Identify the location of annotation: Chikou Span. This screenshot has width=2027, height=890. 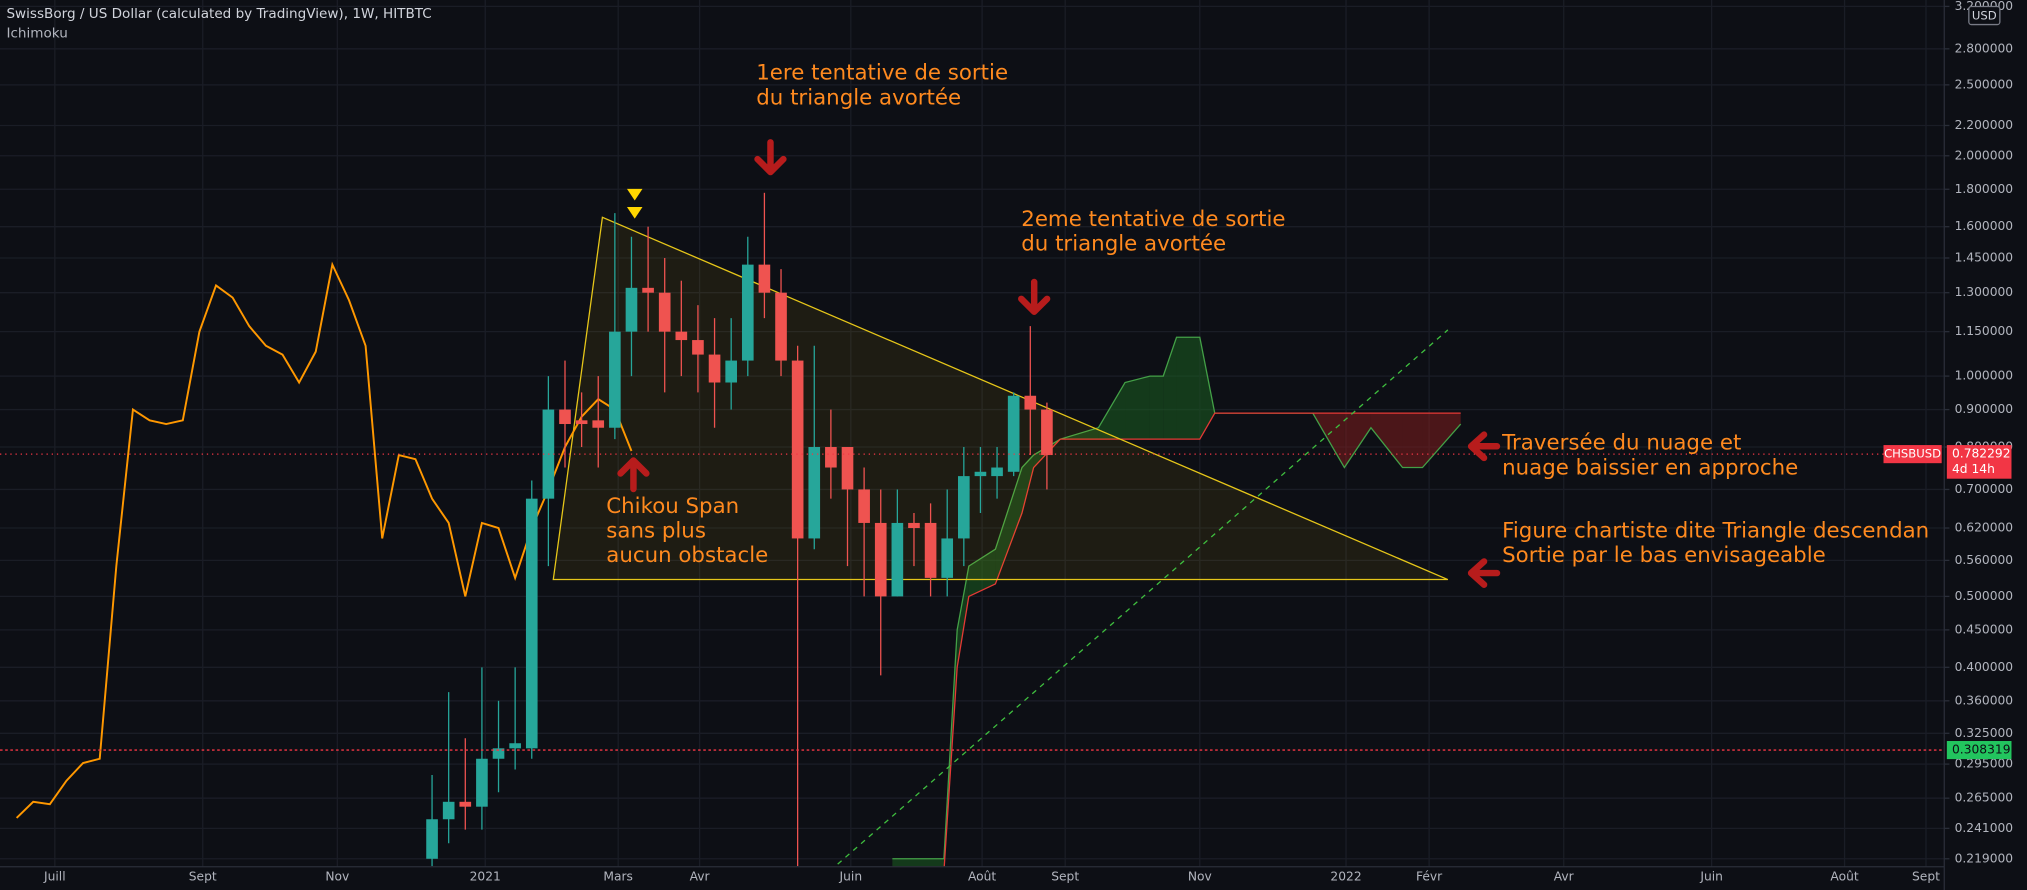
(672, 506).